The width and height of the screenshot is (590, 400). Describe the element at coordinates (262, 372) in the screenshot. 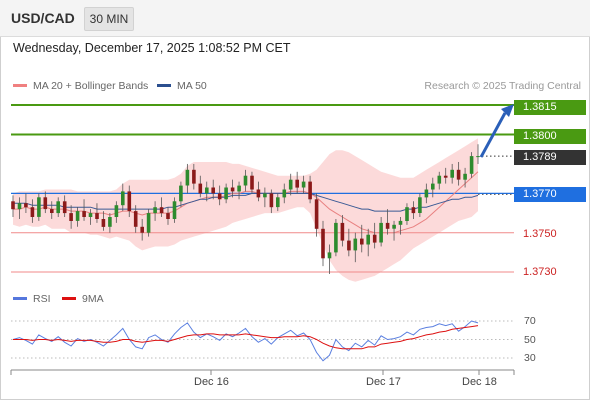

I see `x-axis-layer` at that location.